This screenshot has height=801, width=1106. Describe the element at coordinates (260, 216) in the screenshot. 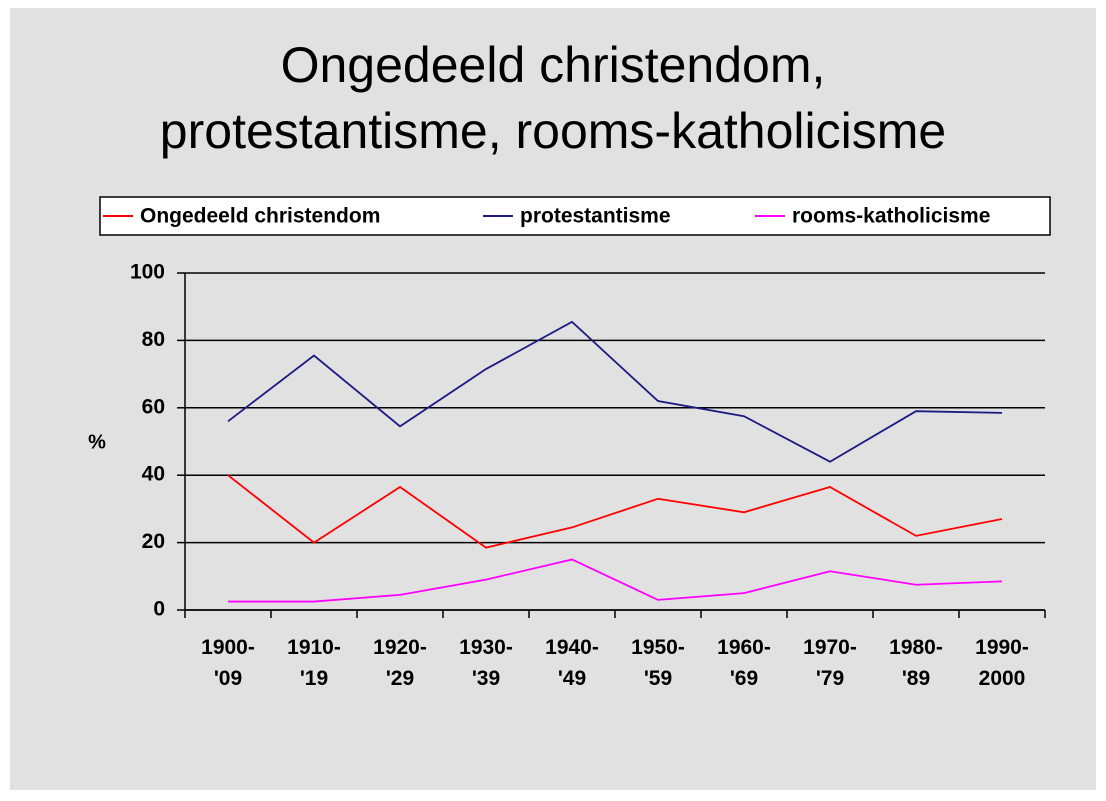

I see `legend-label: Ongedeeld christendom` at that location.